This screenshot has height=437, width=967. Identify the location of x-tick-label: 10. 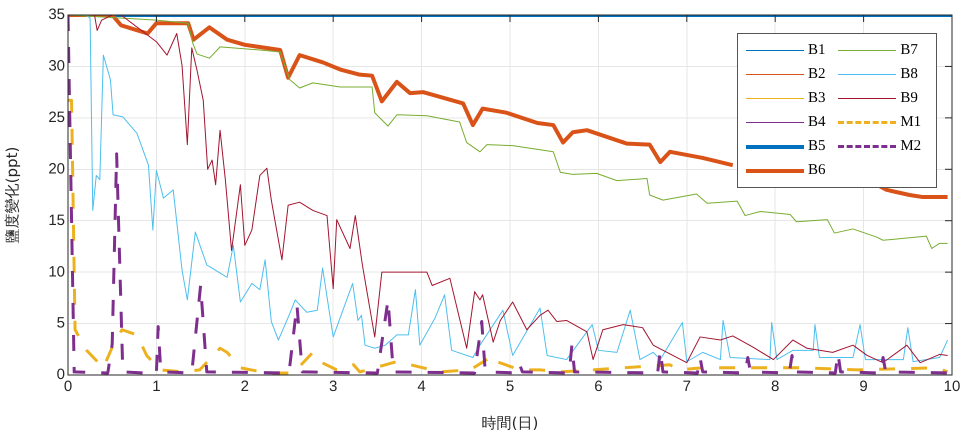
(952, 387).